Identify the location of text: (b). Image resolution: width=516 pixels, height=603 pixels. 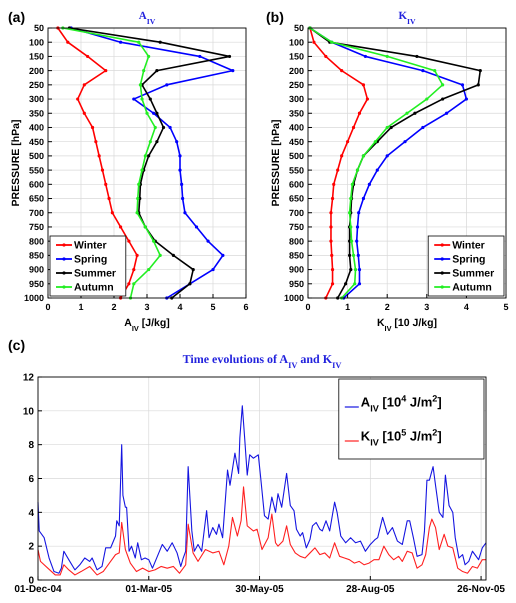
(275, 17).